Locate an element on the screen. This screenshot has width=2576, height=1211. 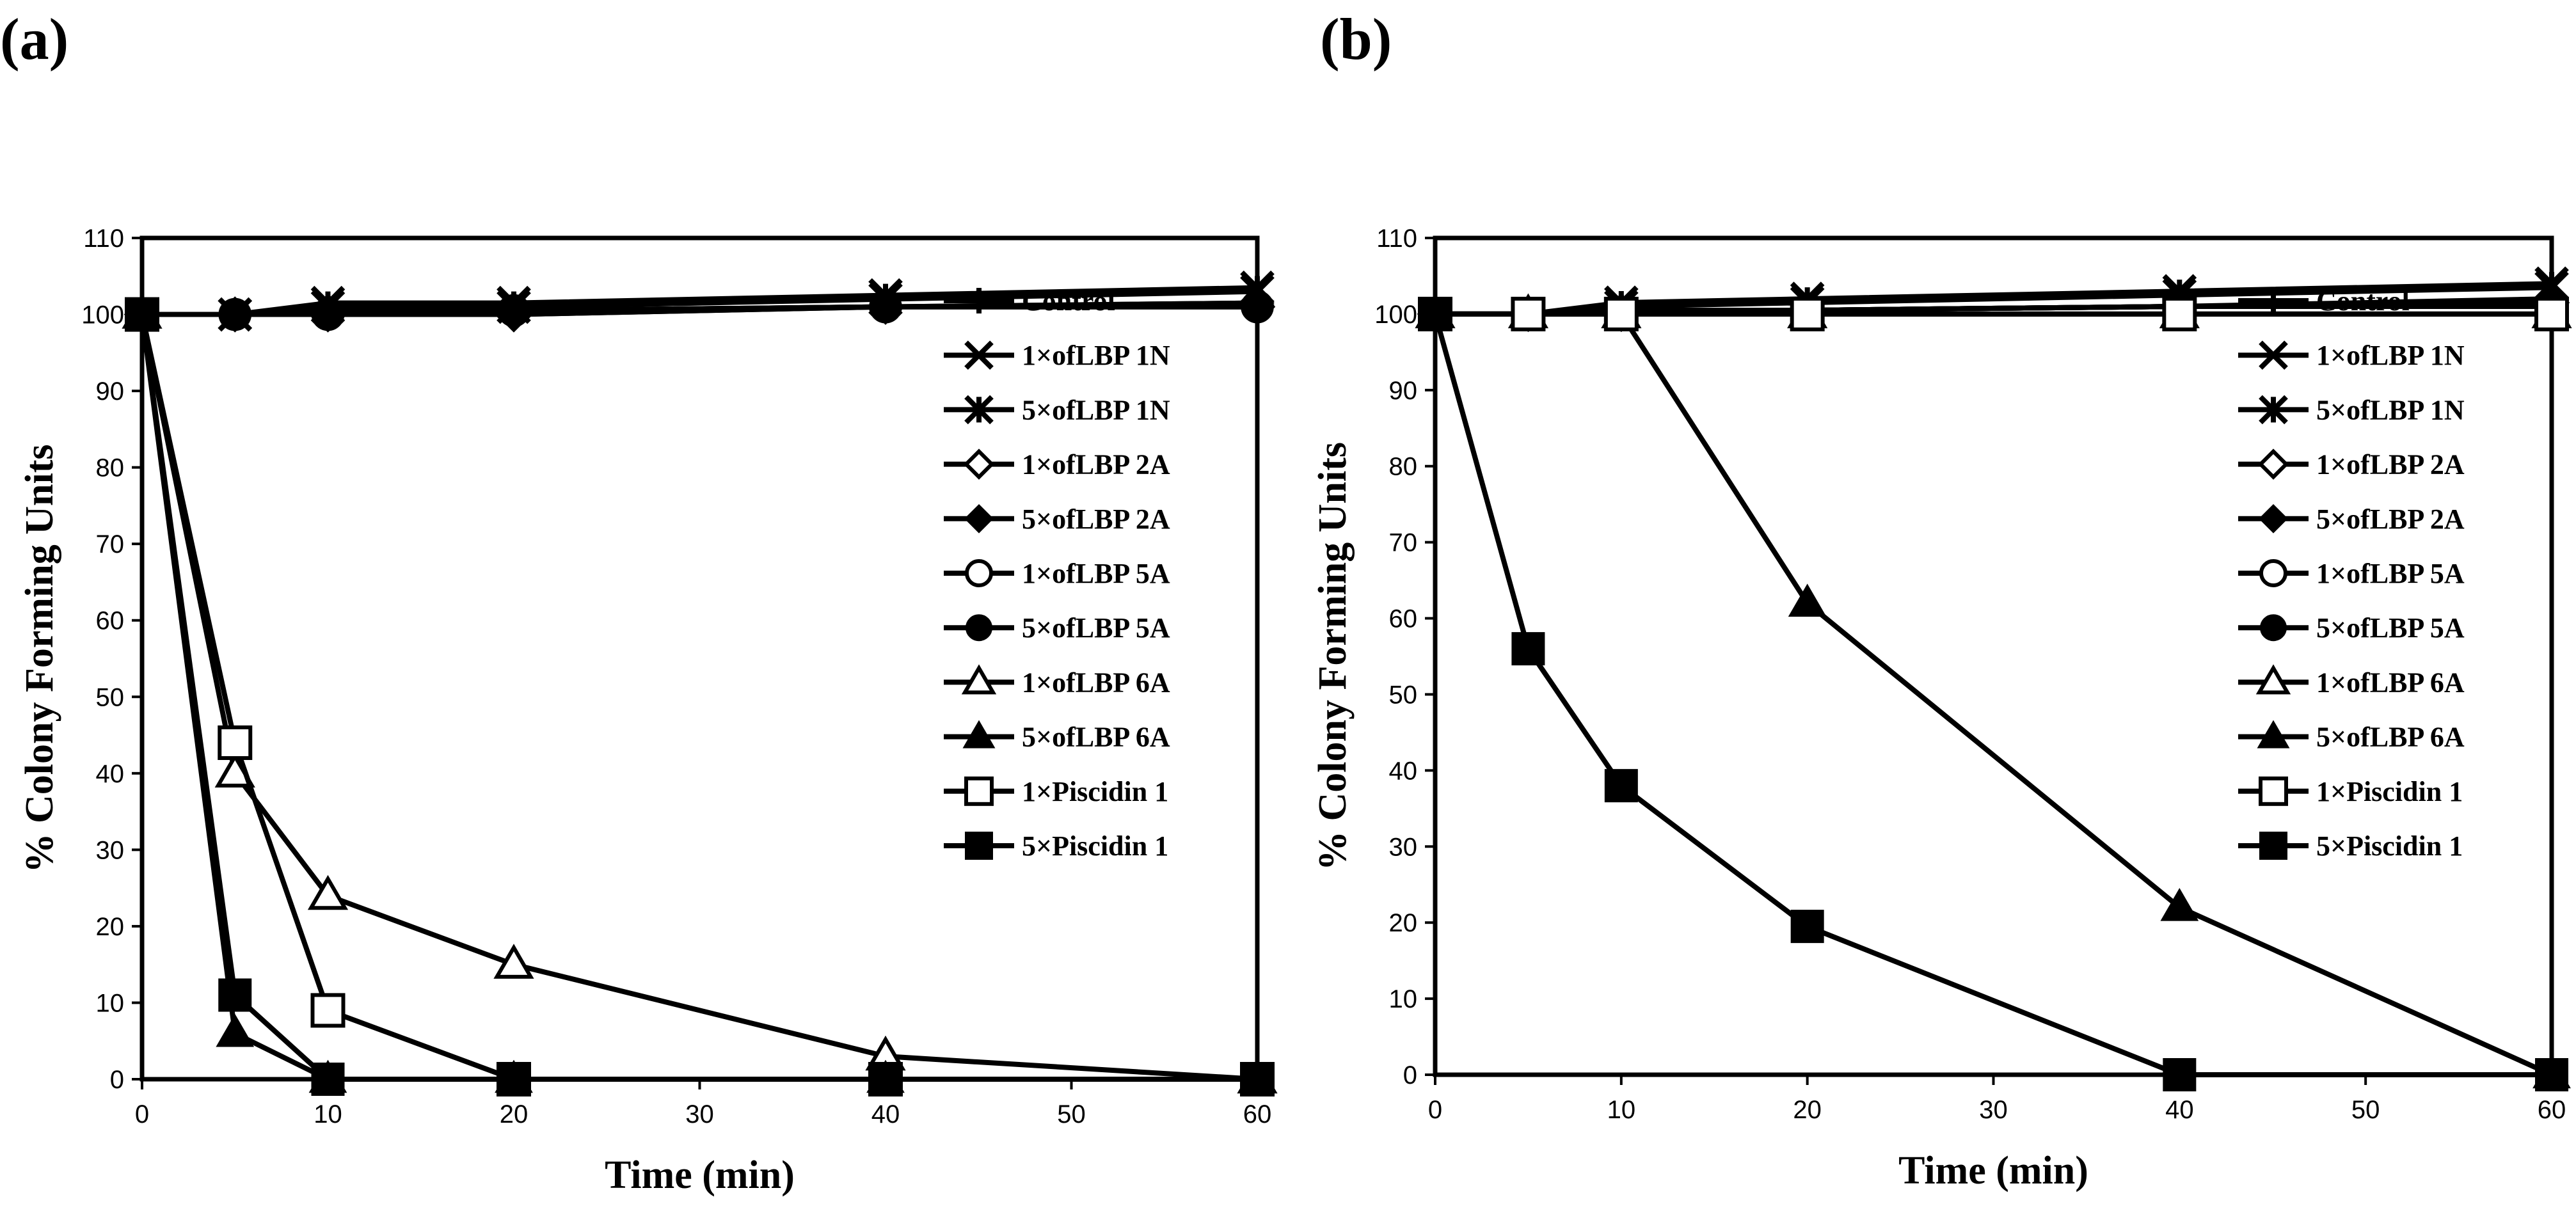
x-tick-label: 50 is located at coordinates (2366, 1110).